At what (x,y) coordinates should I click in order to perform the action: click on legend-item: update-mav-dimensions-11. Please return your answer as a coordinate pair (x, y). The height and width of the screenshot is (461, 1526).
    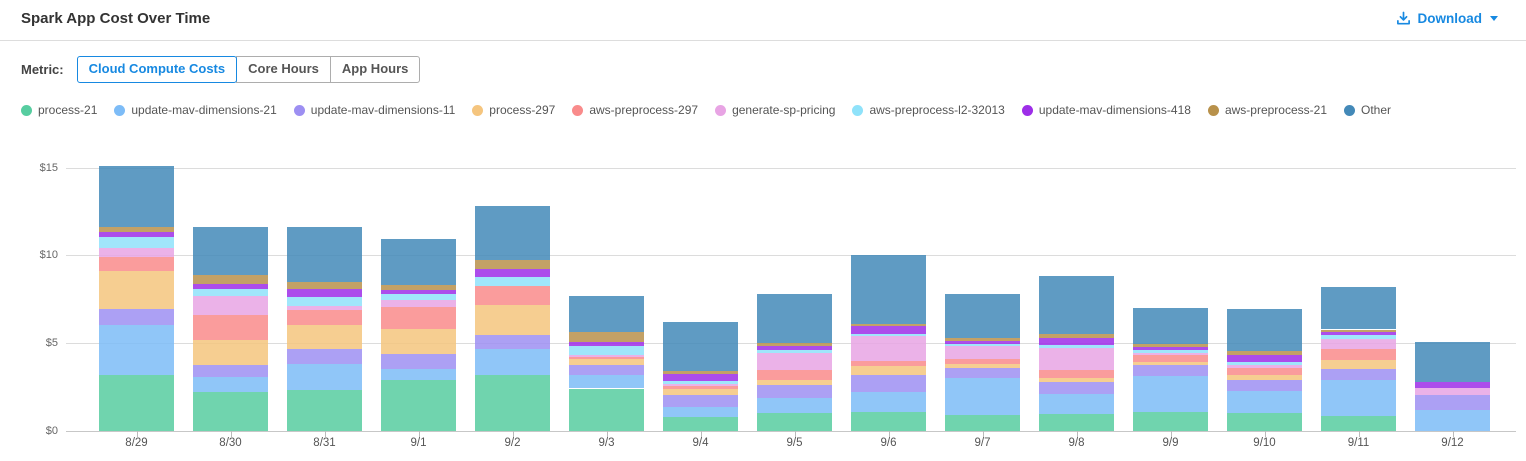
    Looking at the image, I should click on (374, 110).